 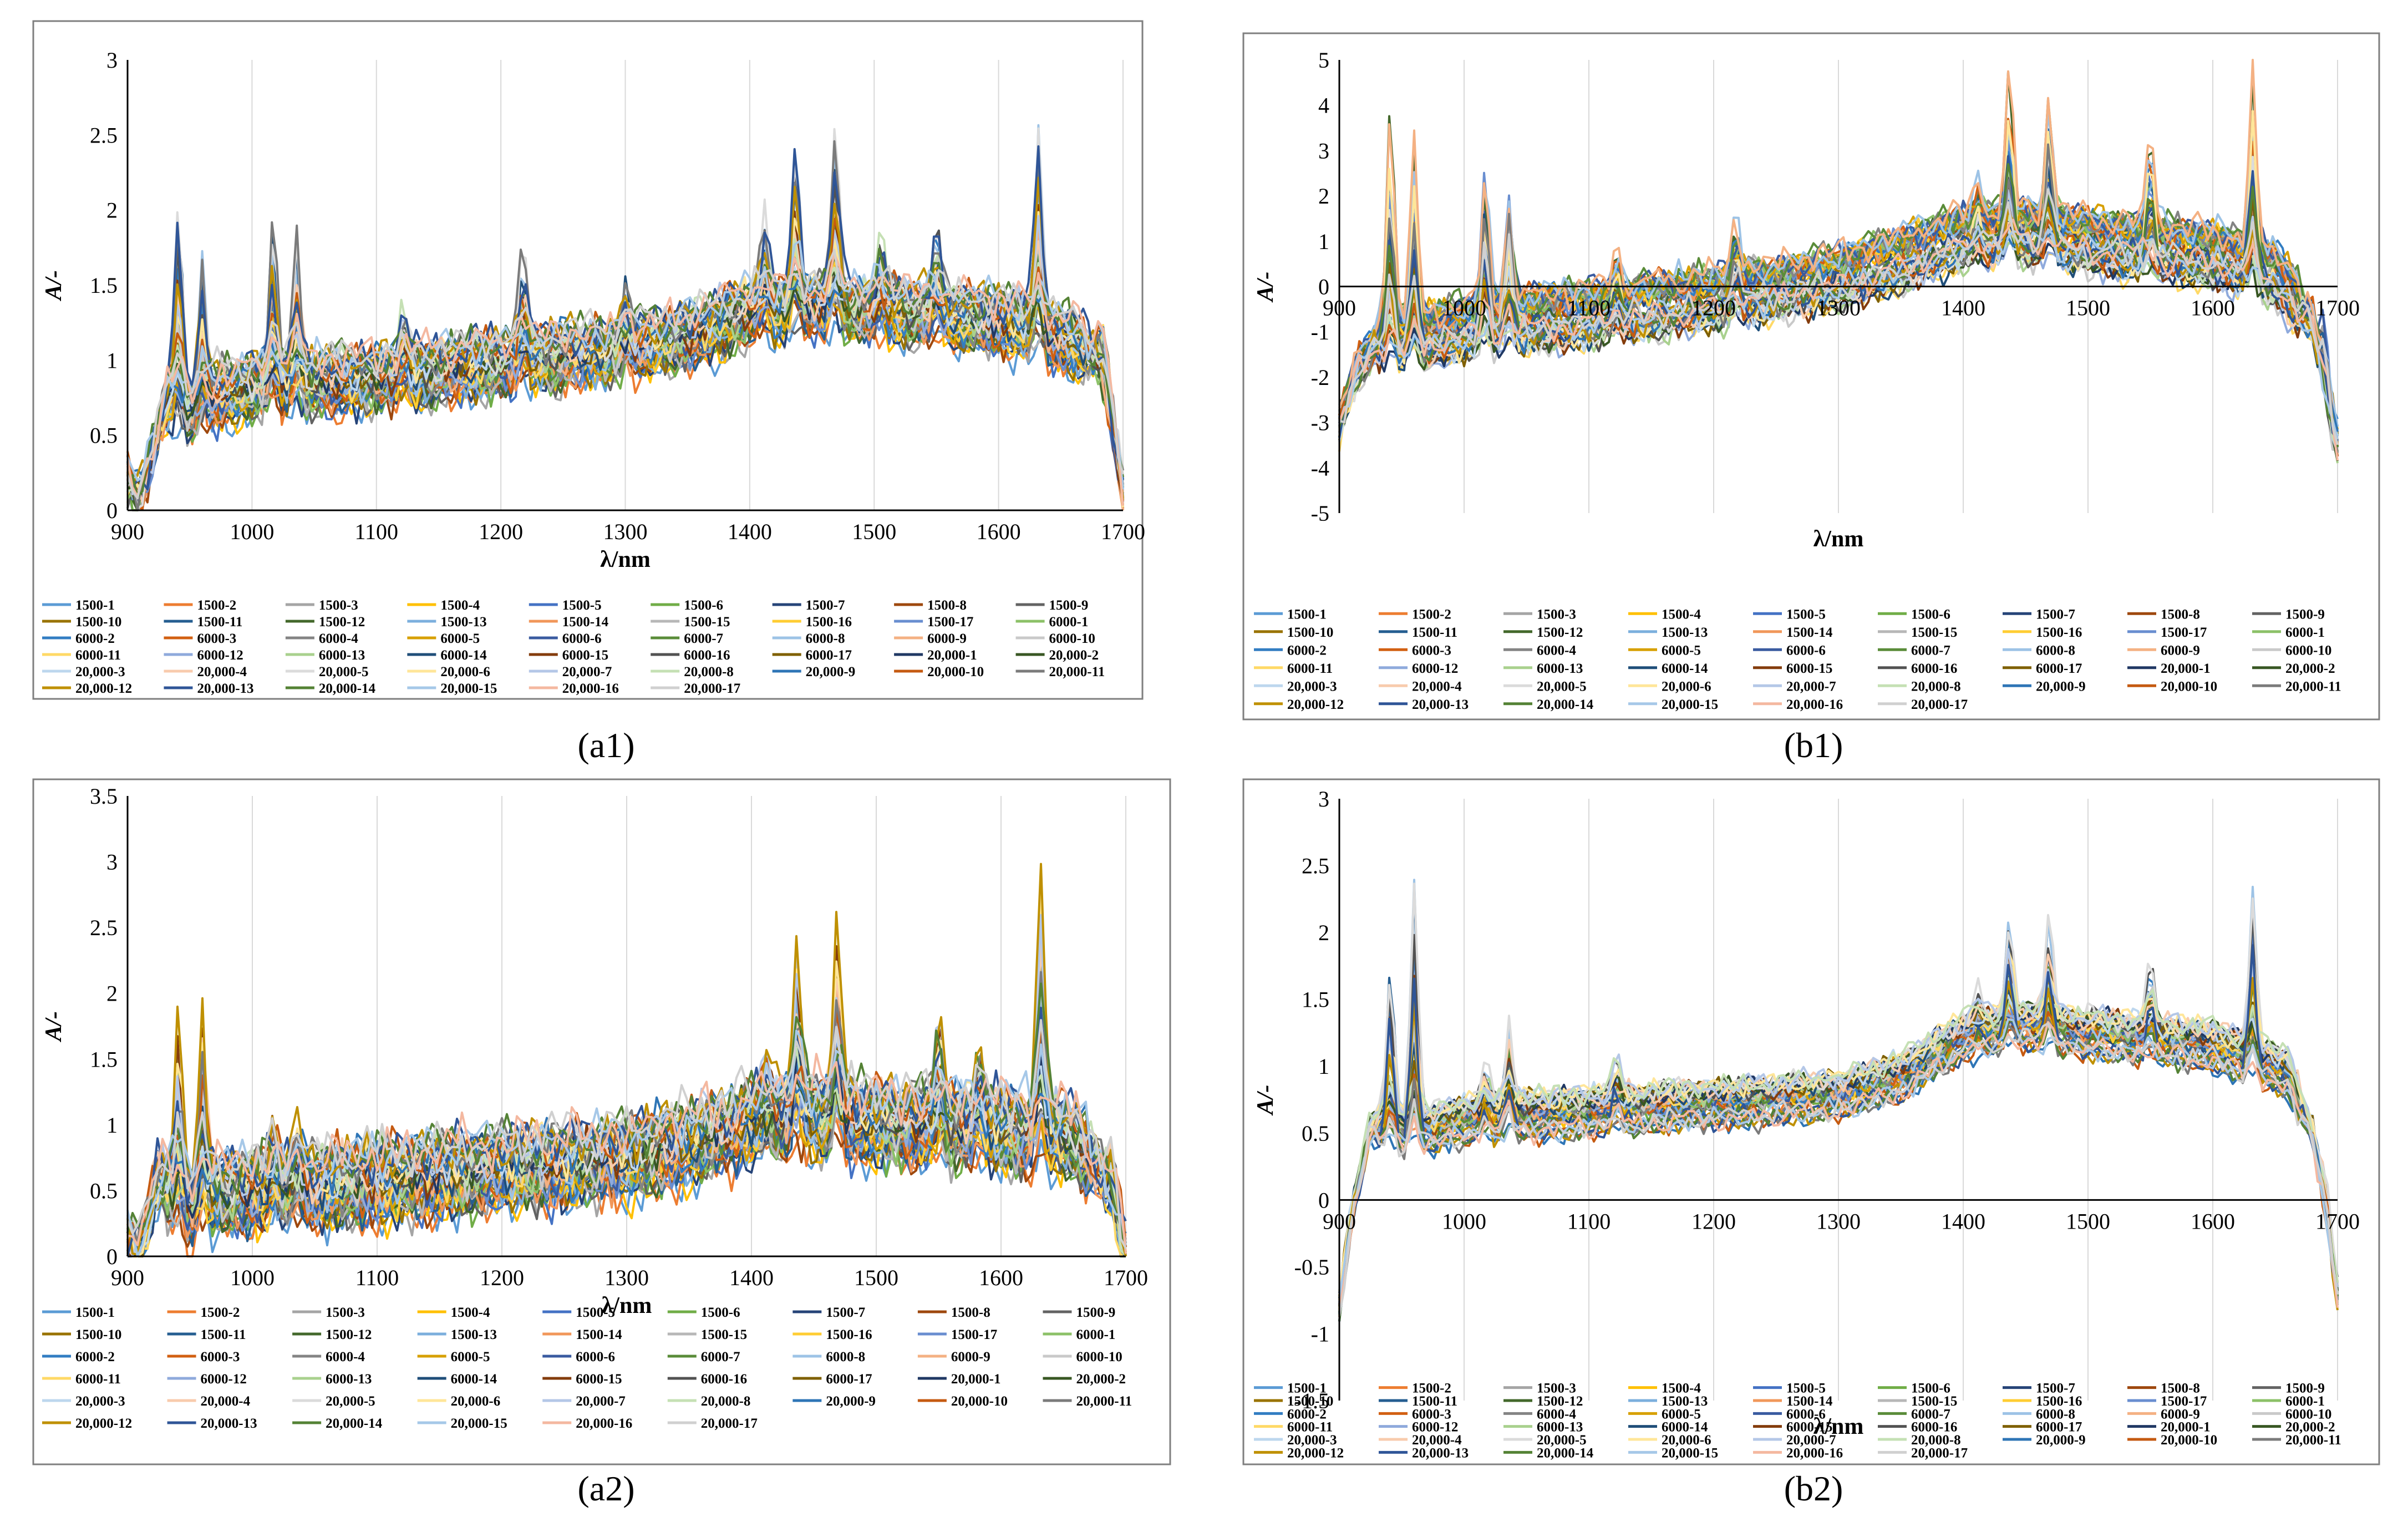 I want to click on panel-caption: (b2), so click(x=1813, y=1488).